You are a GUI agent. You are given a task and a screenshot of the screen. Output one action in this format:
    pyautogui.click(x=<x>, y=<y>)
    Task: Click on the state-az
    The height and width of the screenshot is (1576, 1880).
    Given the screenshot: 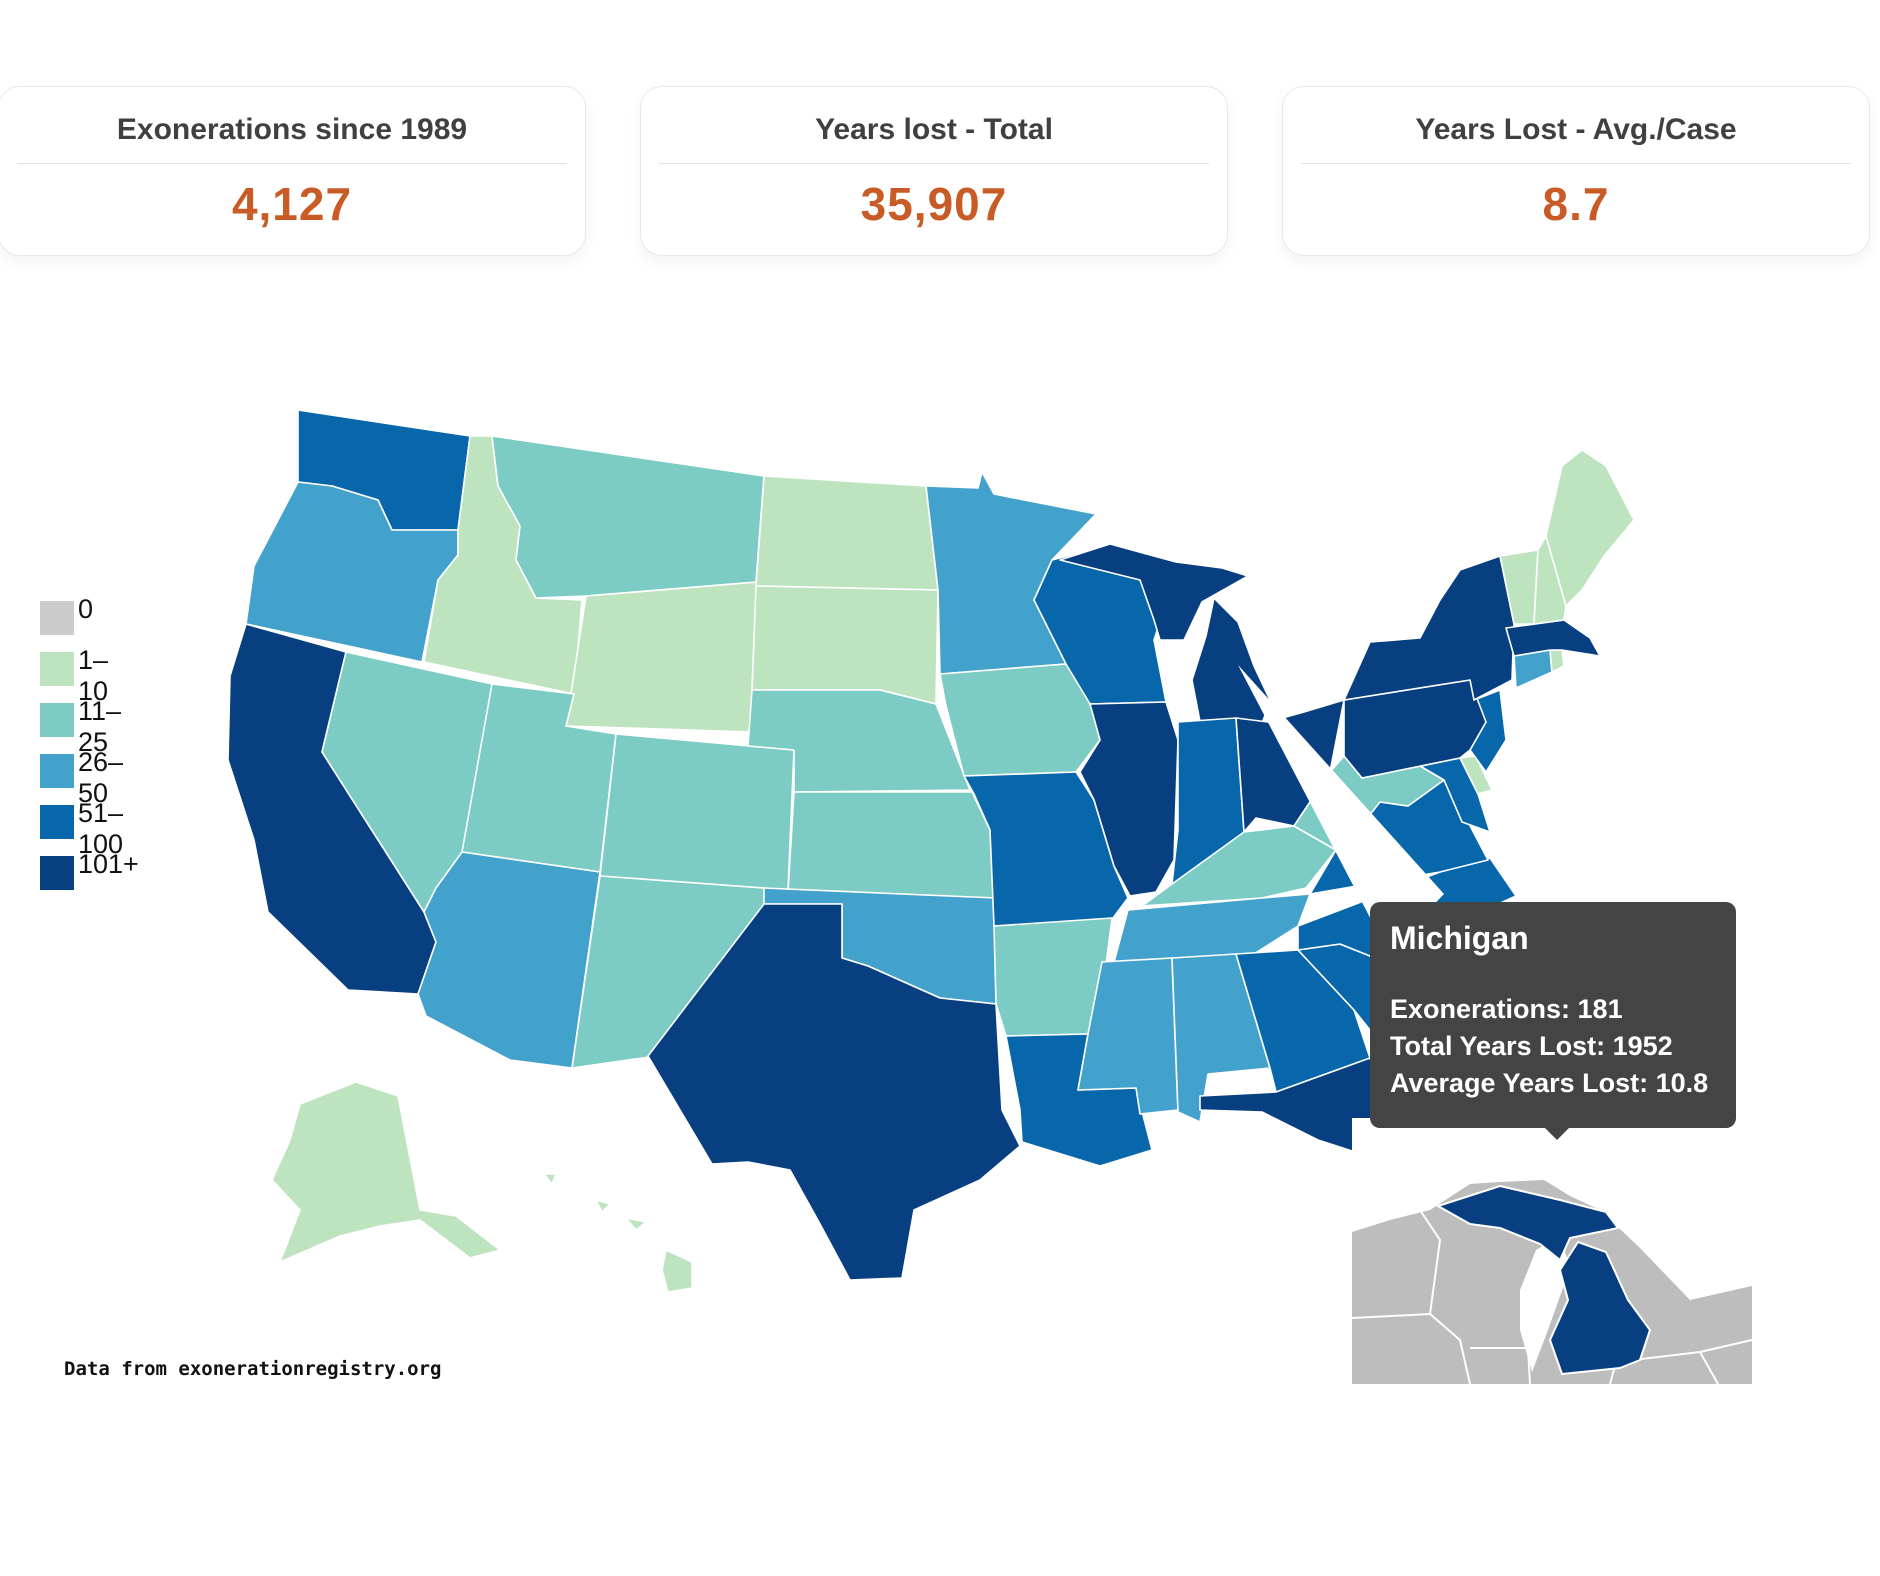 What is the action you would take?
    pyautogui.click(x=509, y=960)
    